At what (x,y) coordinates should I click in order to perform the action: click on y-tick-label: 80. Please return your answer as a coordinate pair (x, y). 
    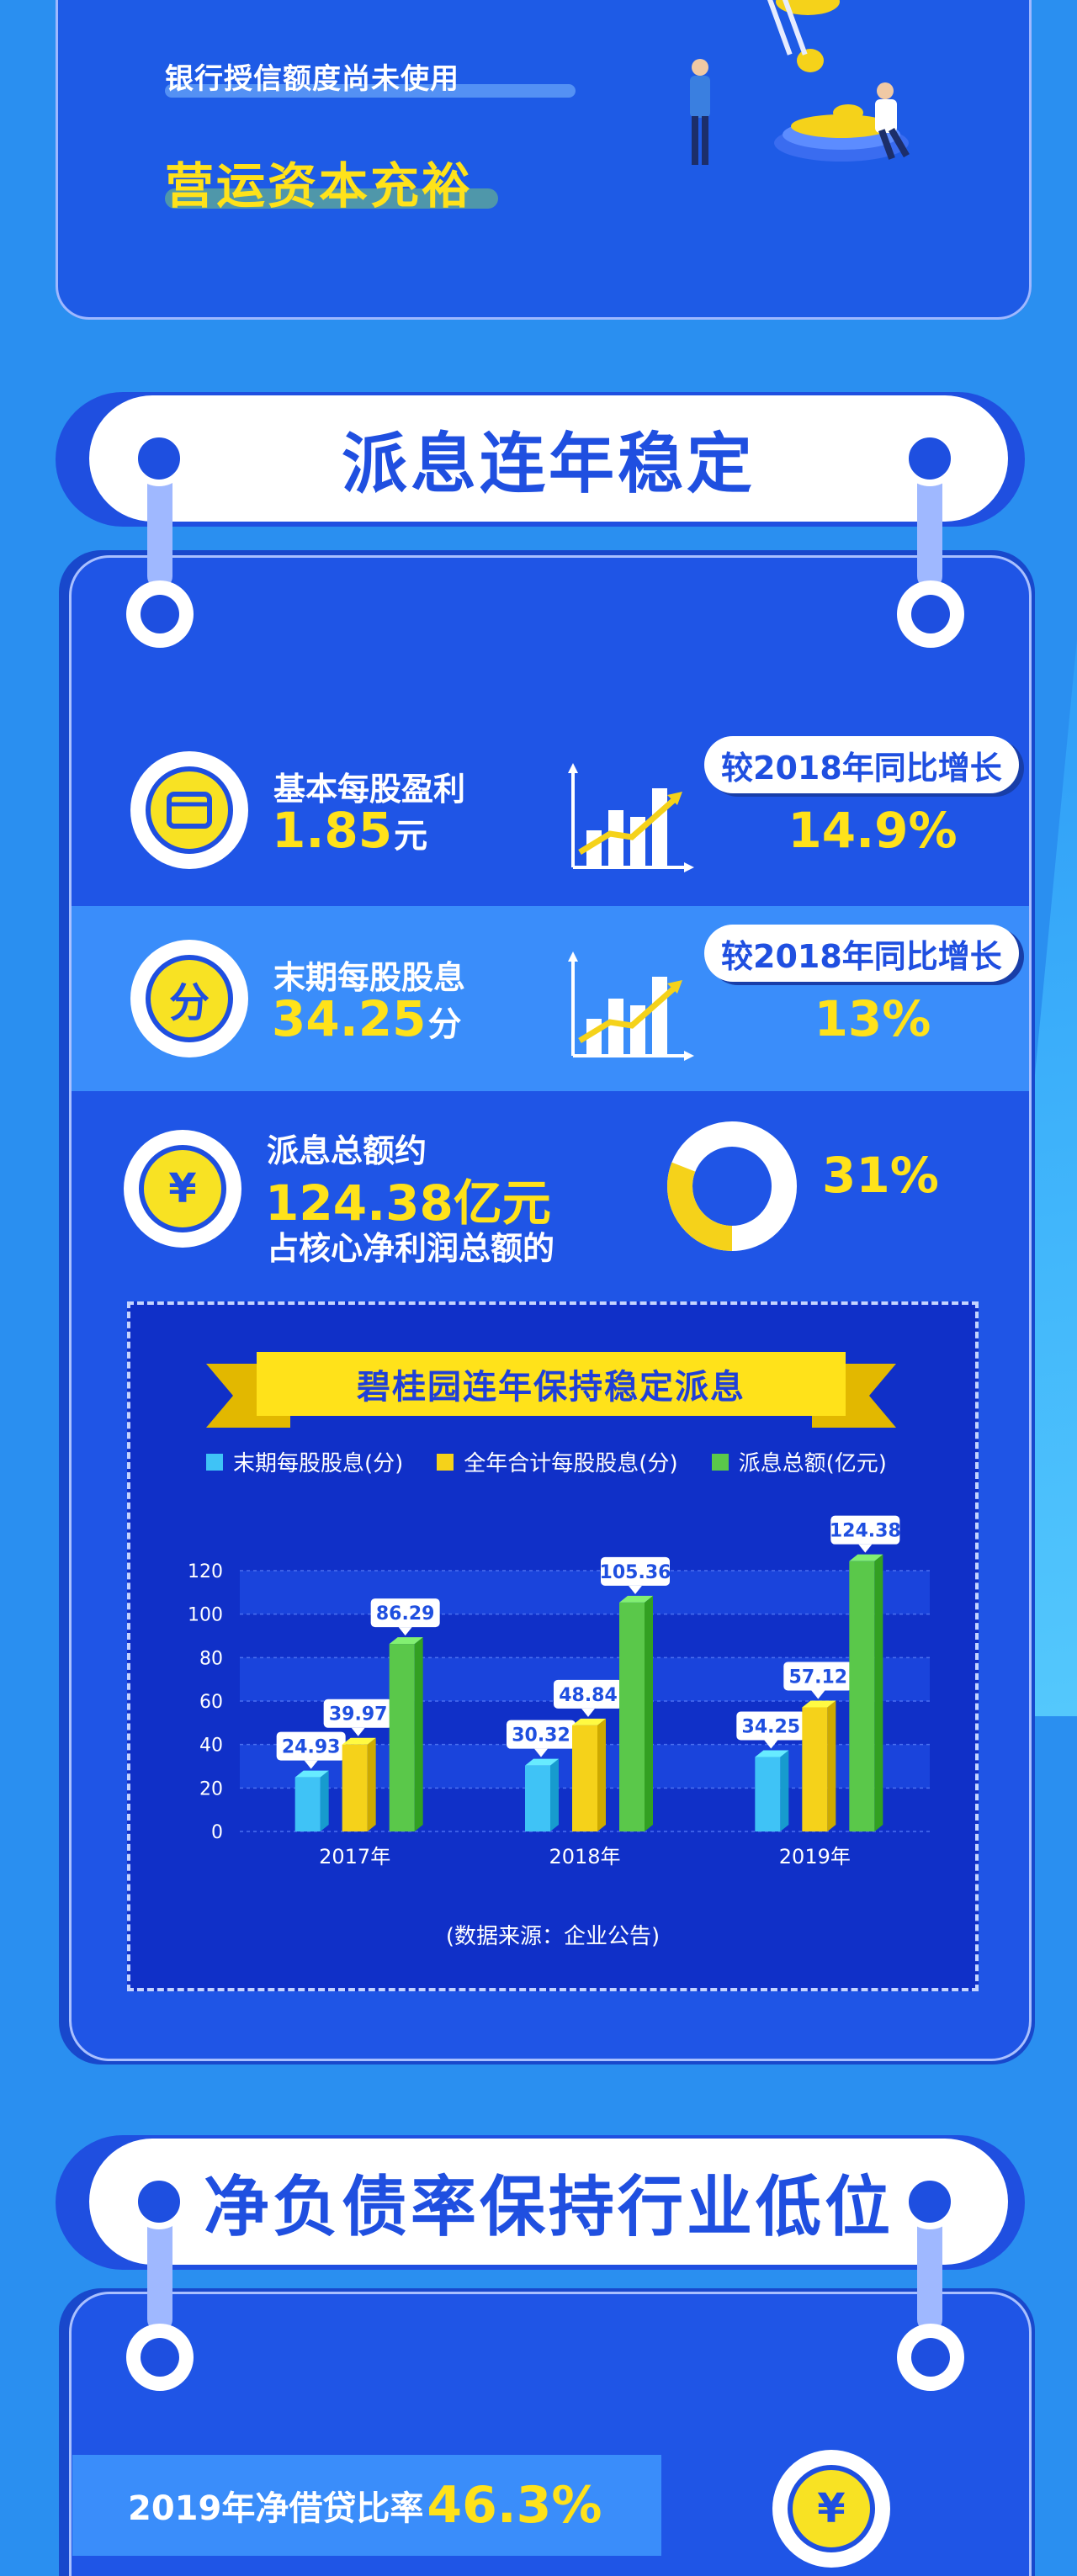
    Looking at the image, I should click on (211, 1658).